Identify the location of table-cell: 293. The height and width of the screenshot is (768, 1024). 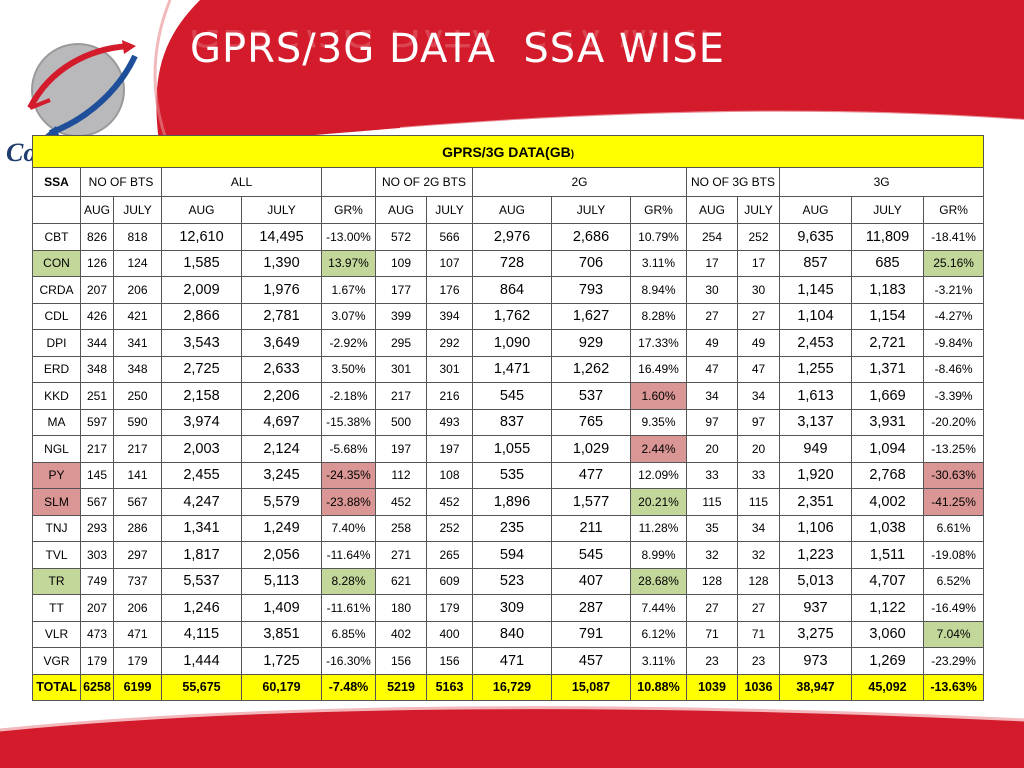
(97, 528).